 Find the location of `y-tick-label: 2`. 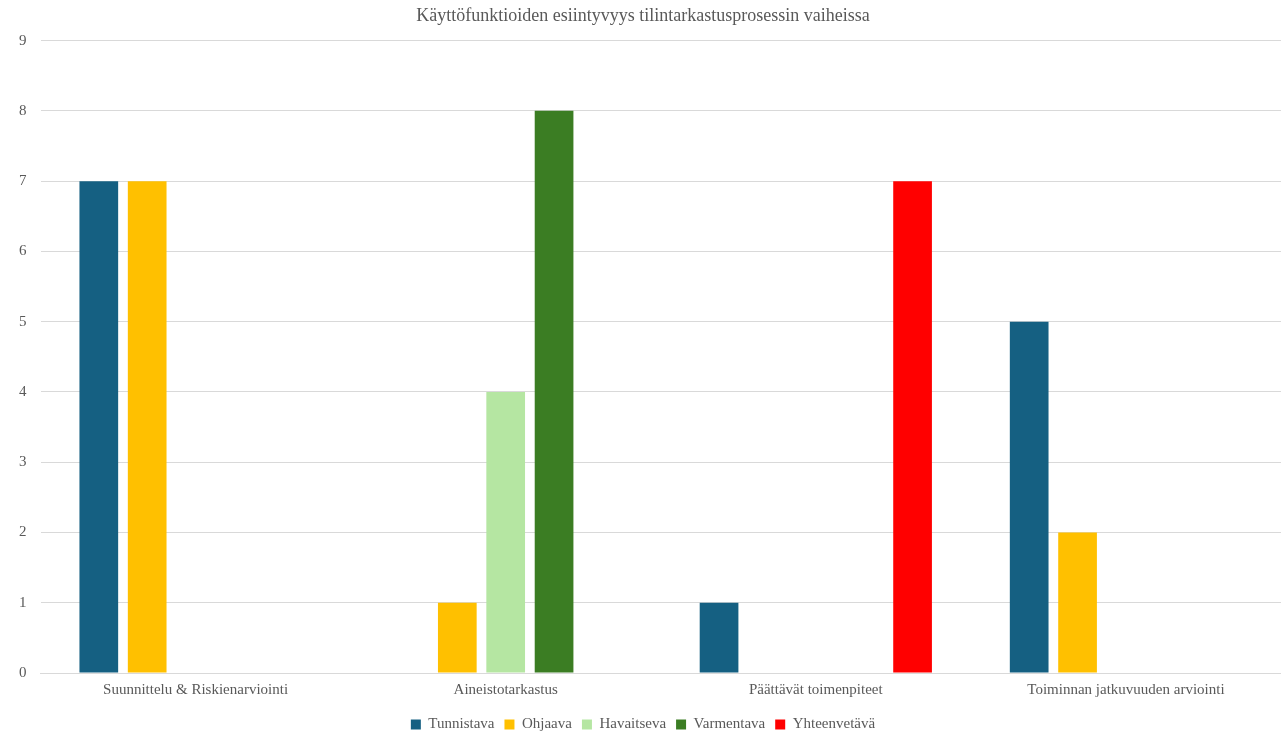

y-tick-label: 2 is located at coordinates (23, 531).